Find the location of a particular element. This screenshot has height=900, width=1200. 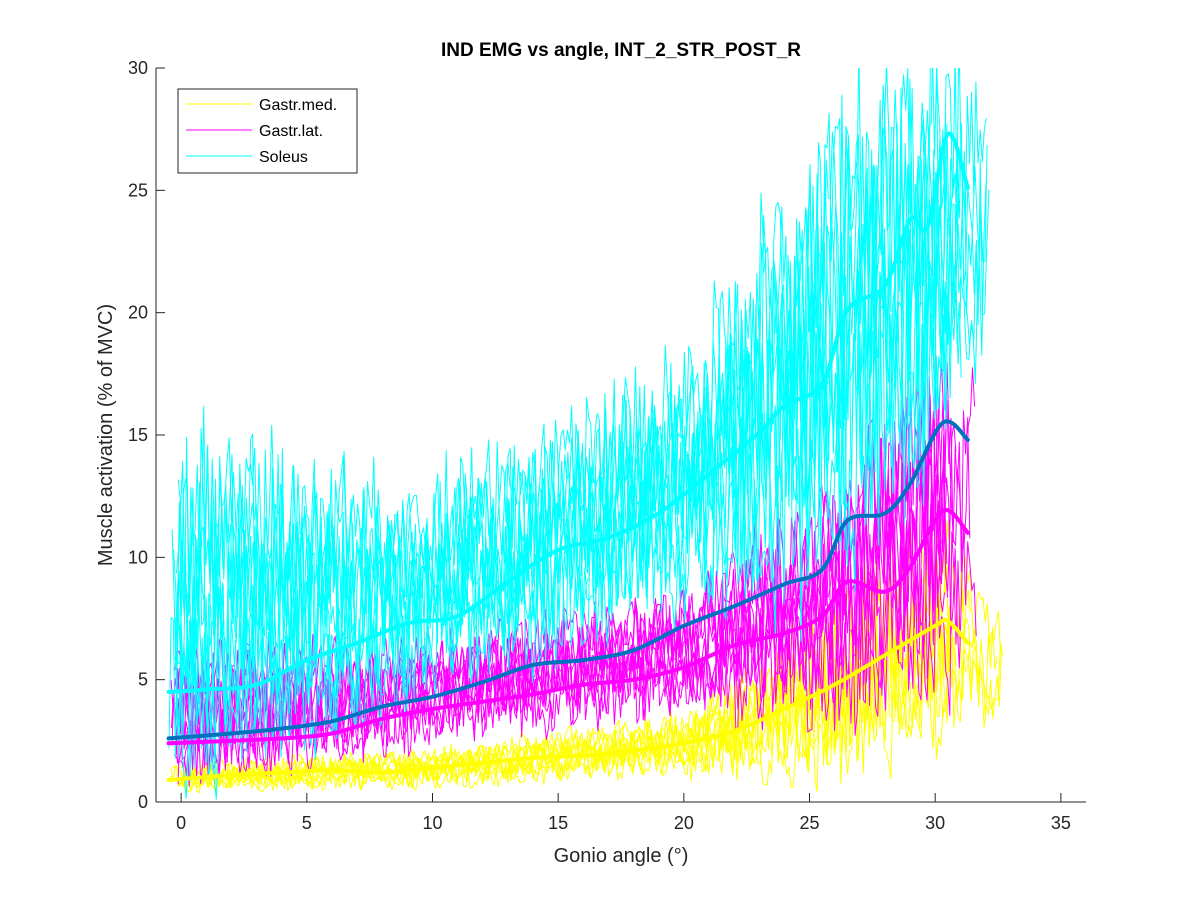

y-tick-label: 15 is located at coordinates (138, 435).